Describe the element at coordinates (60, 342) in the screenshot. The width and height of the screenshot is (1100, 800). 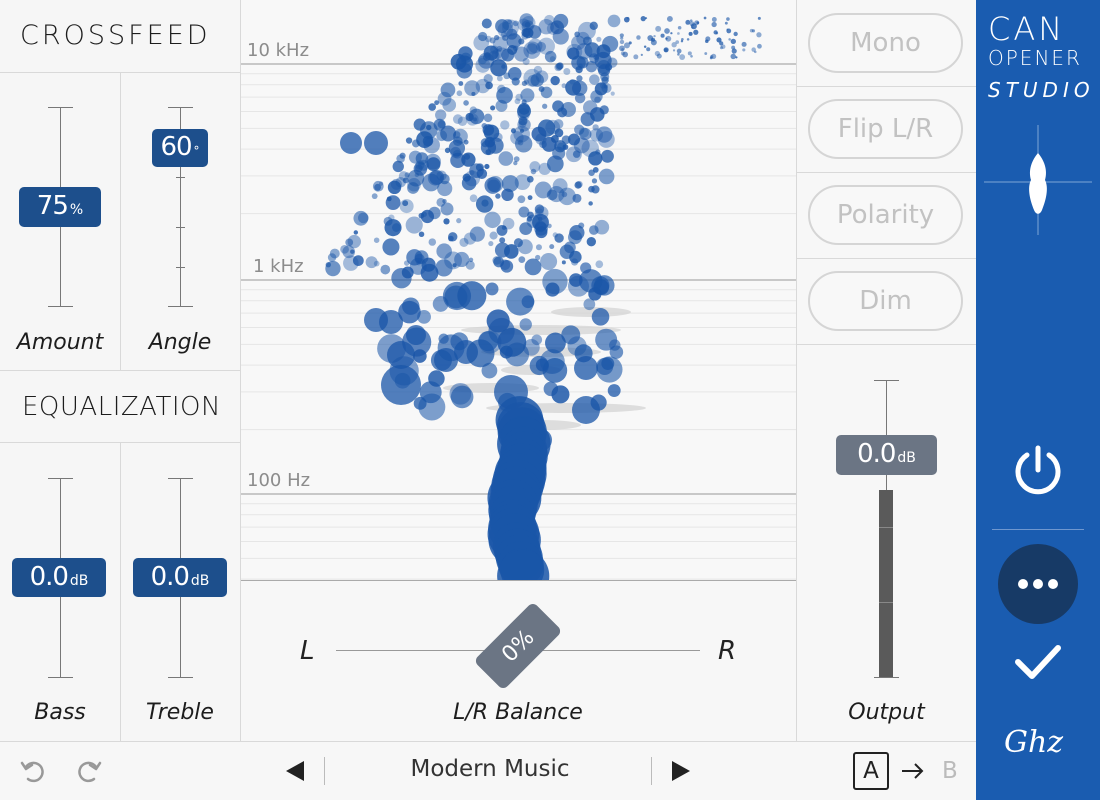
I see `amount-label: Amount` at that location.